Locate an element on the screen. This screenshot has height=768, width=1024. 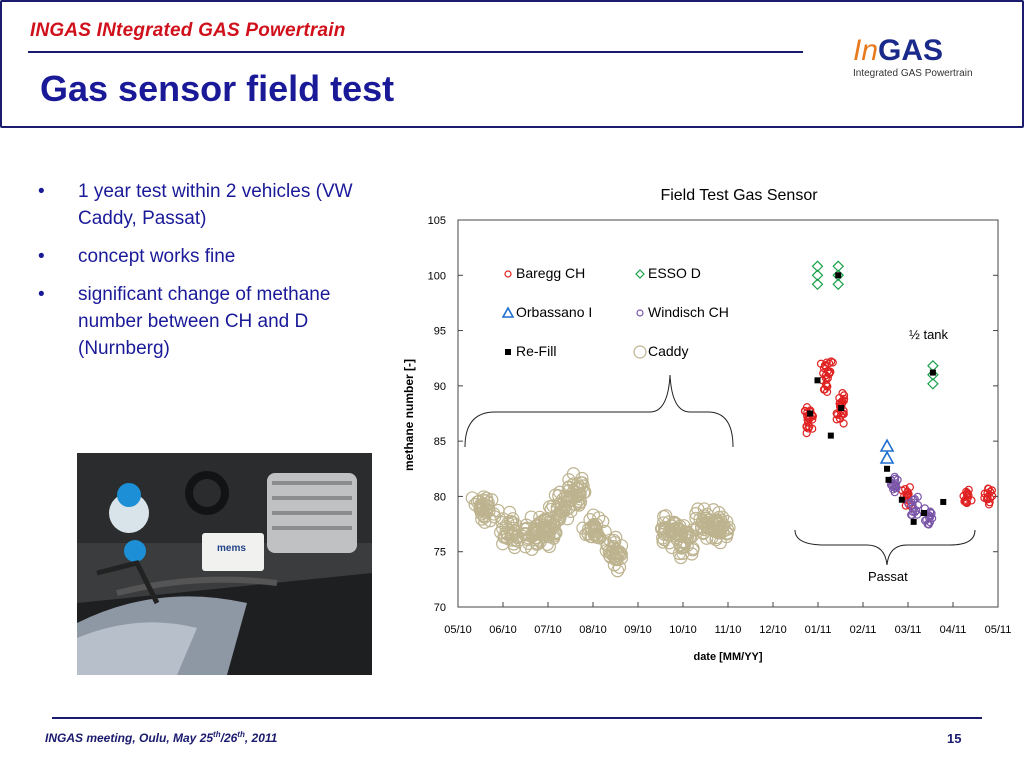
x-tick-label: 02/11 is located at coordinates (863, 630).